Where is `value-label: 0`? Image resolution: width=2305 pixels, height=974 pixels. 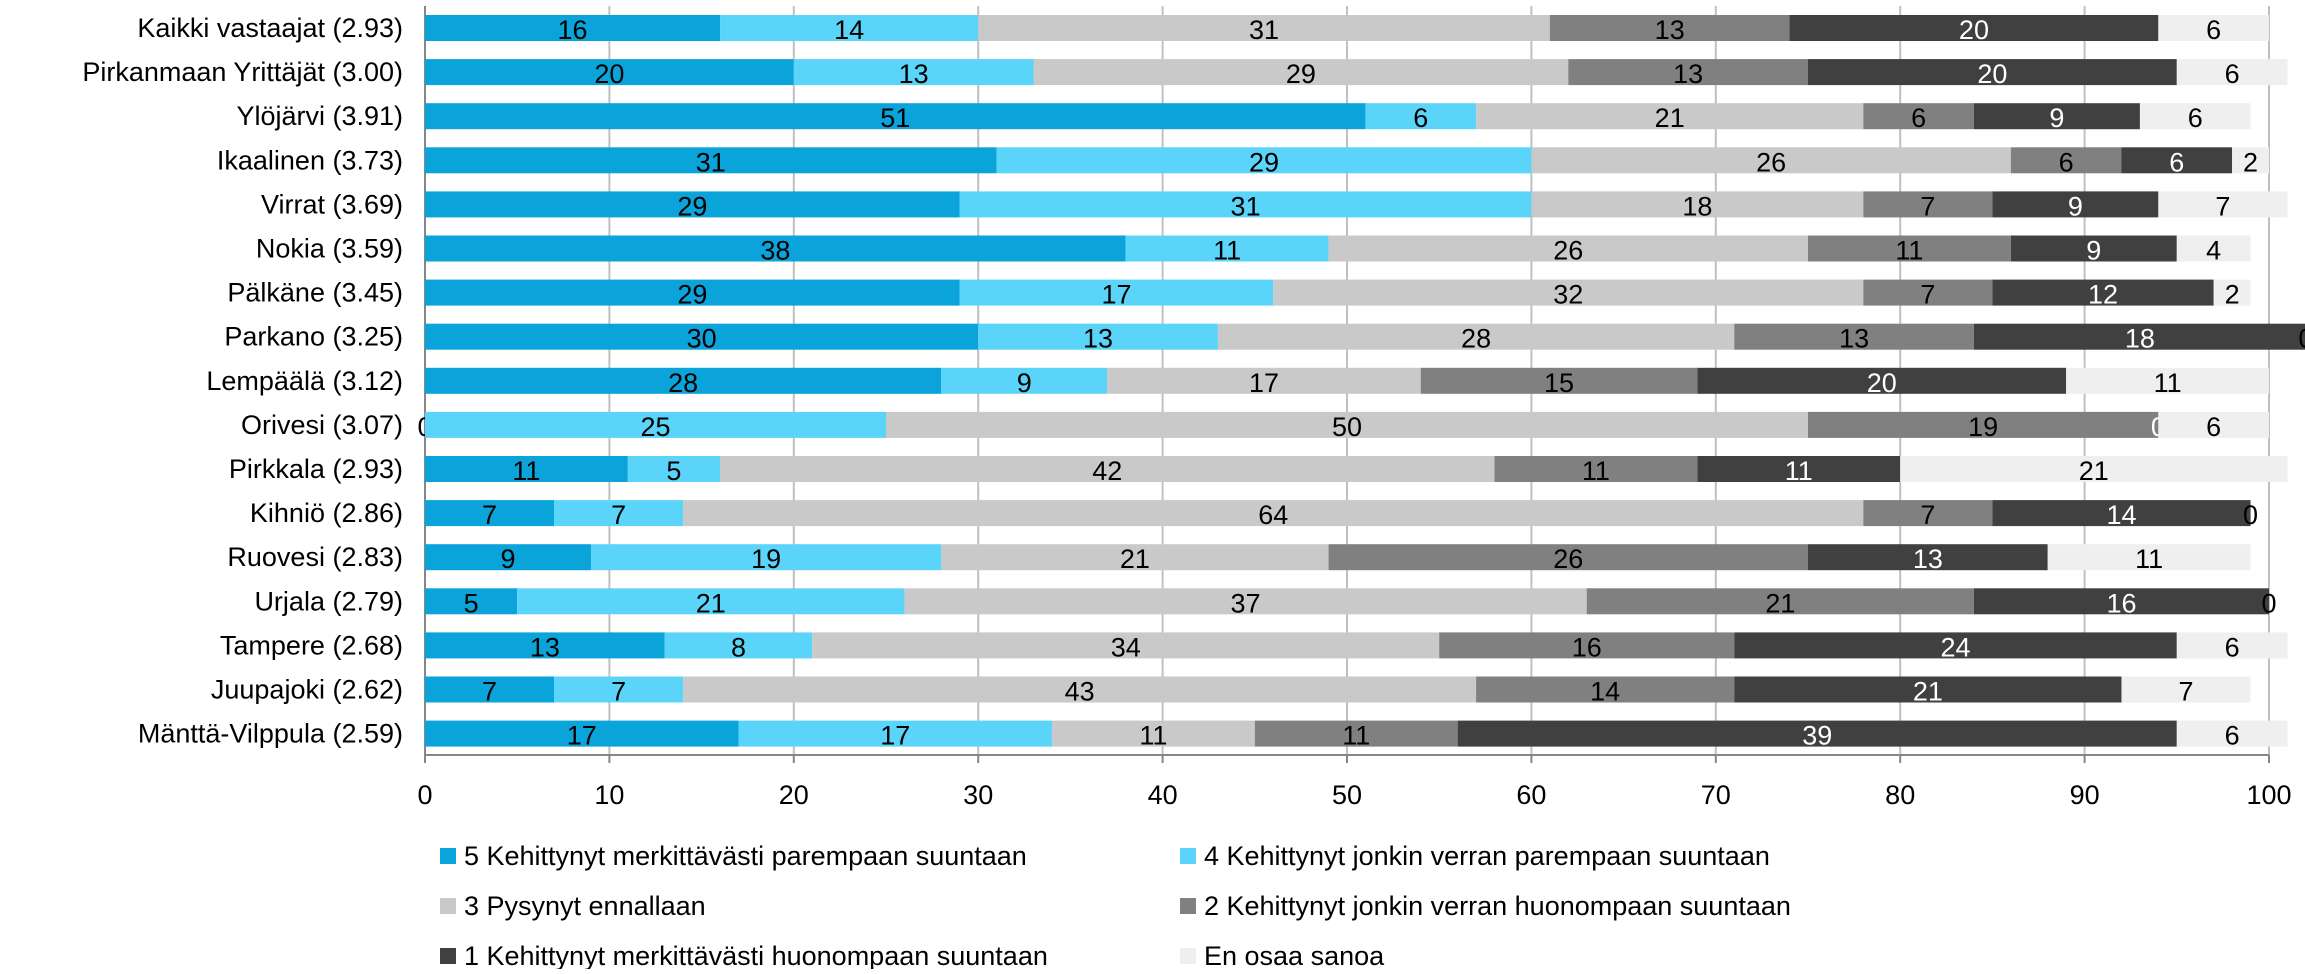 value-label: 0 is located at coordinates (2301, 339).